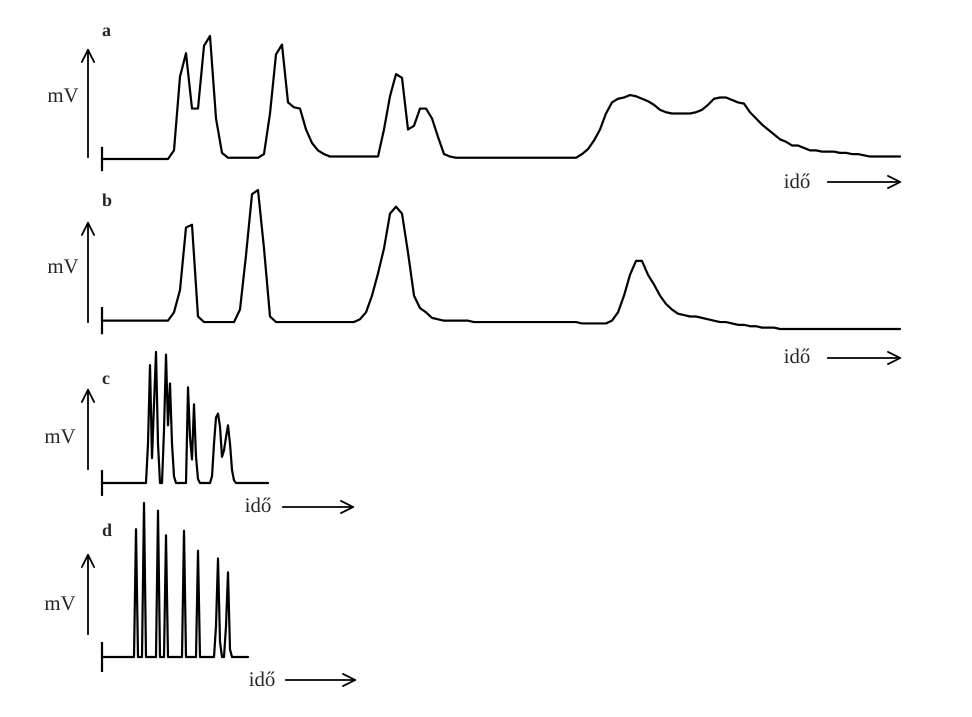 The height and width of the screenshot is (717, 972). What do you see at coordinates (106, 380) in the screenshot?
I see `text: c` at bounding box center [106, 380].